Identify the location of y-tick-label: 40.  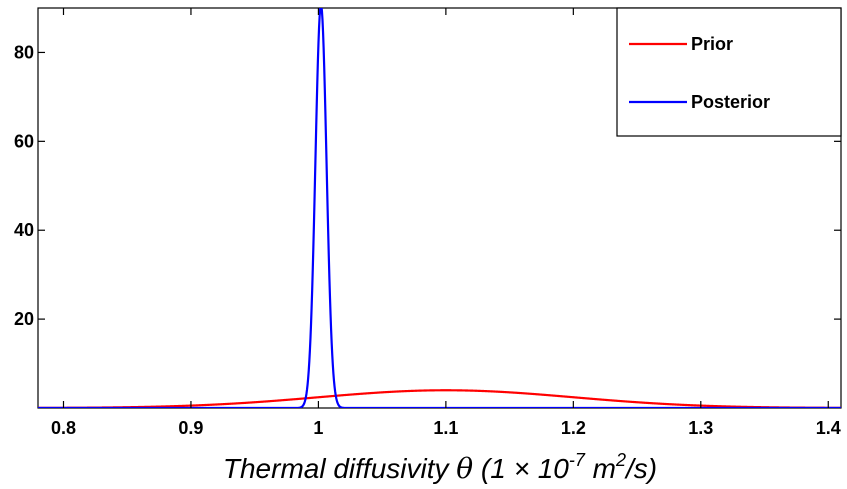
(24, 230).